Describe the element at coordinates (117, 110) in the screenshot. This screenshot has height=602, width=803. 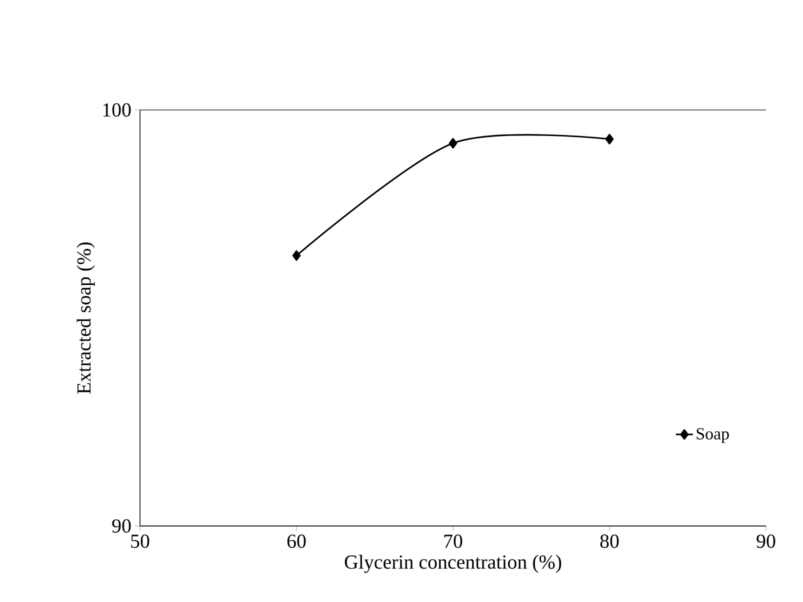
I see `y-tick-label: 100` at that location.